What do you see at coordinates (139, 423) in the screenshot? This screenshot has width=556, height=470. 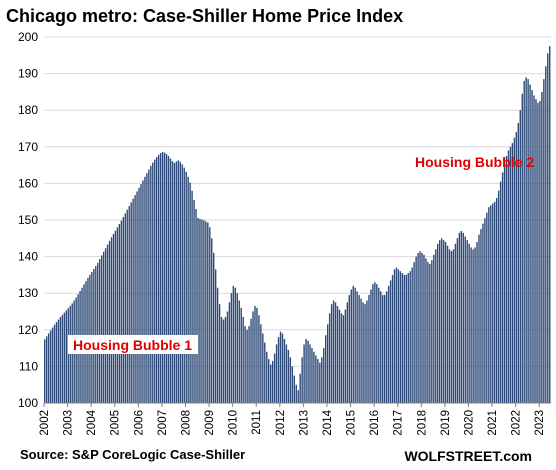 I see `x-tick-label: 2006` at bounding box center [139, 423].